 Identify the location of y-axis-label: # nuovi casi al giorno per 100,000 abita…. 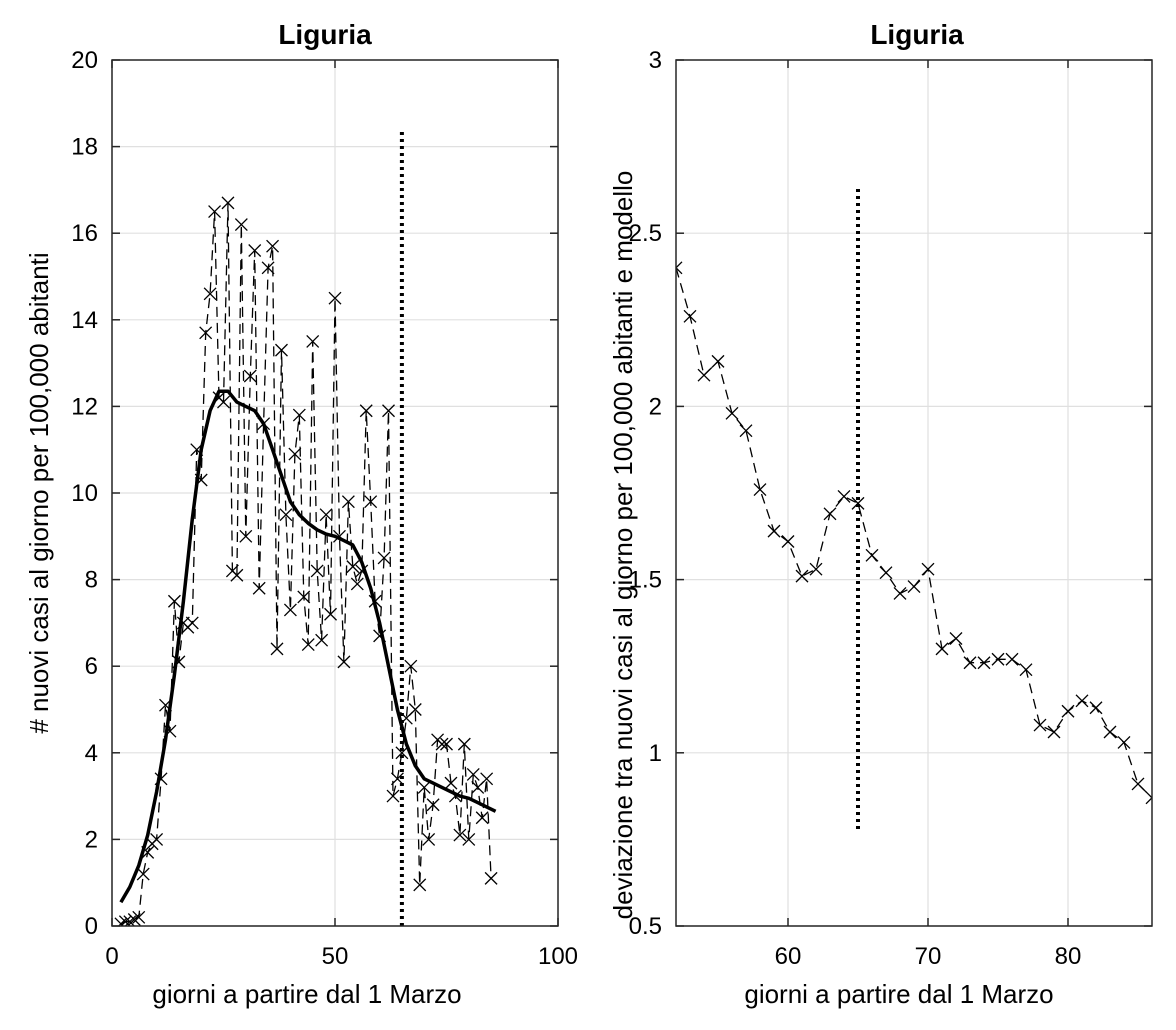
(39, 492).